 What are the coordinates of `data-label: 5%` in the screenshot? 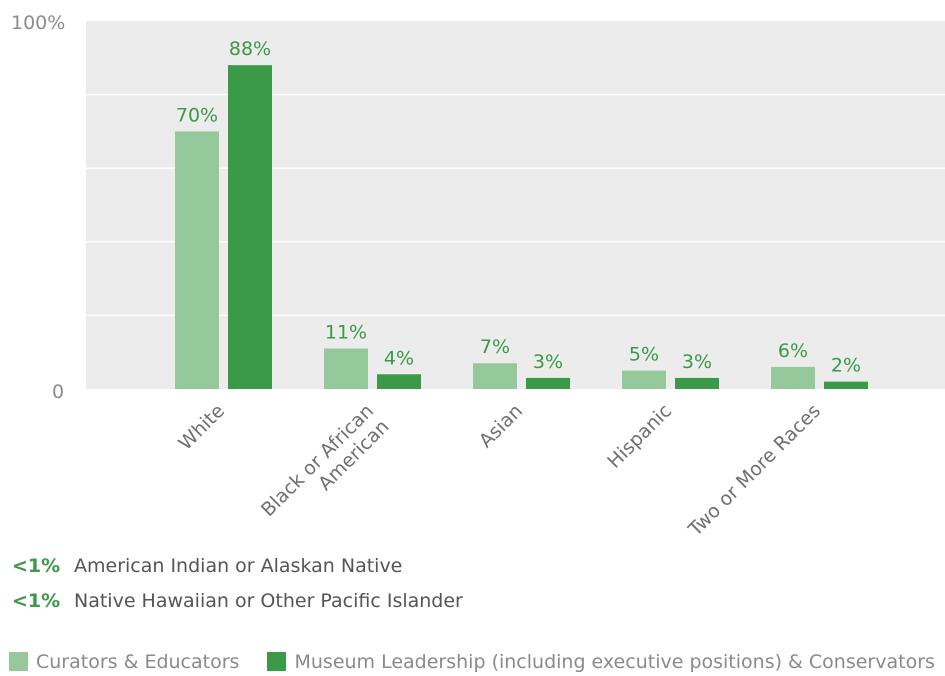 It's located at (644, 355).